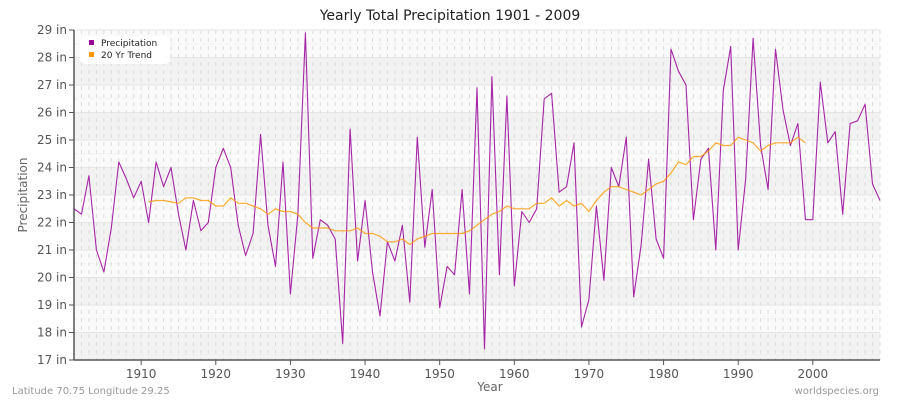  I want to click on x-tick-label: 1990, so click(738, 374).